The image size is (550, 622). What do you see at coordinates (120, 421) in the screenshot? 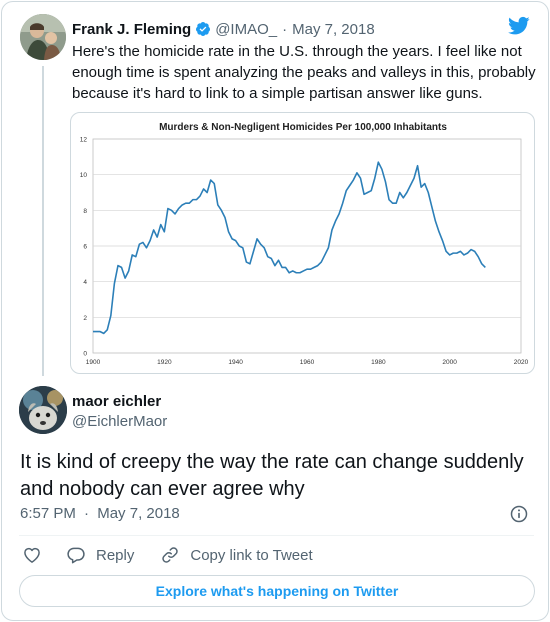
I see `reply-author-handle: @EichlerMaor` at bounding box center [120, 421].